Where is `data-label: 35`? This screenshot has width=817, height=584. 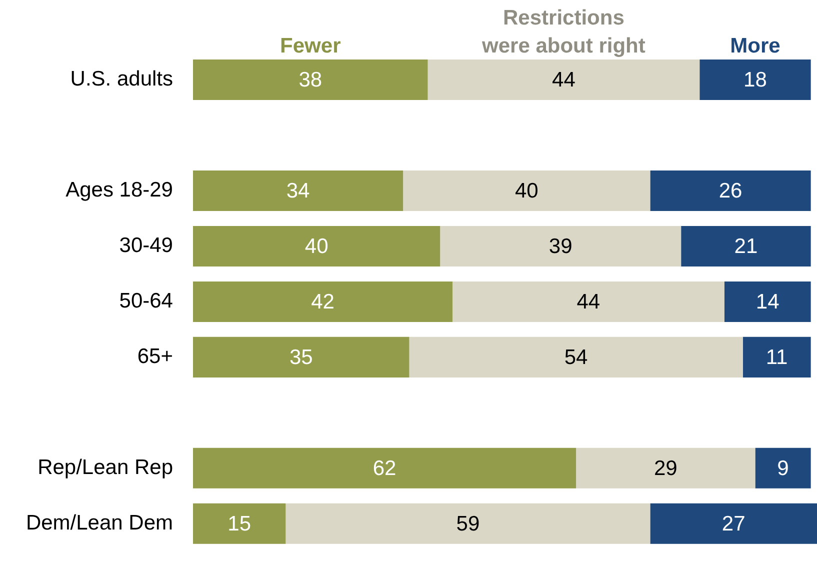 data-label: 35 is located at coordinates (301, 357).